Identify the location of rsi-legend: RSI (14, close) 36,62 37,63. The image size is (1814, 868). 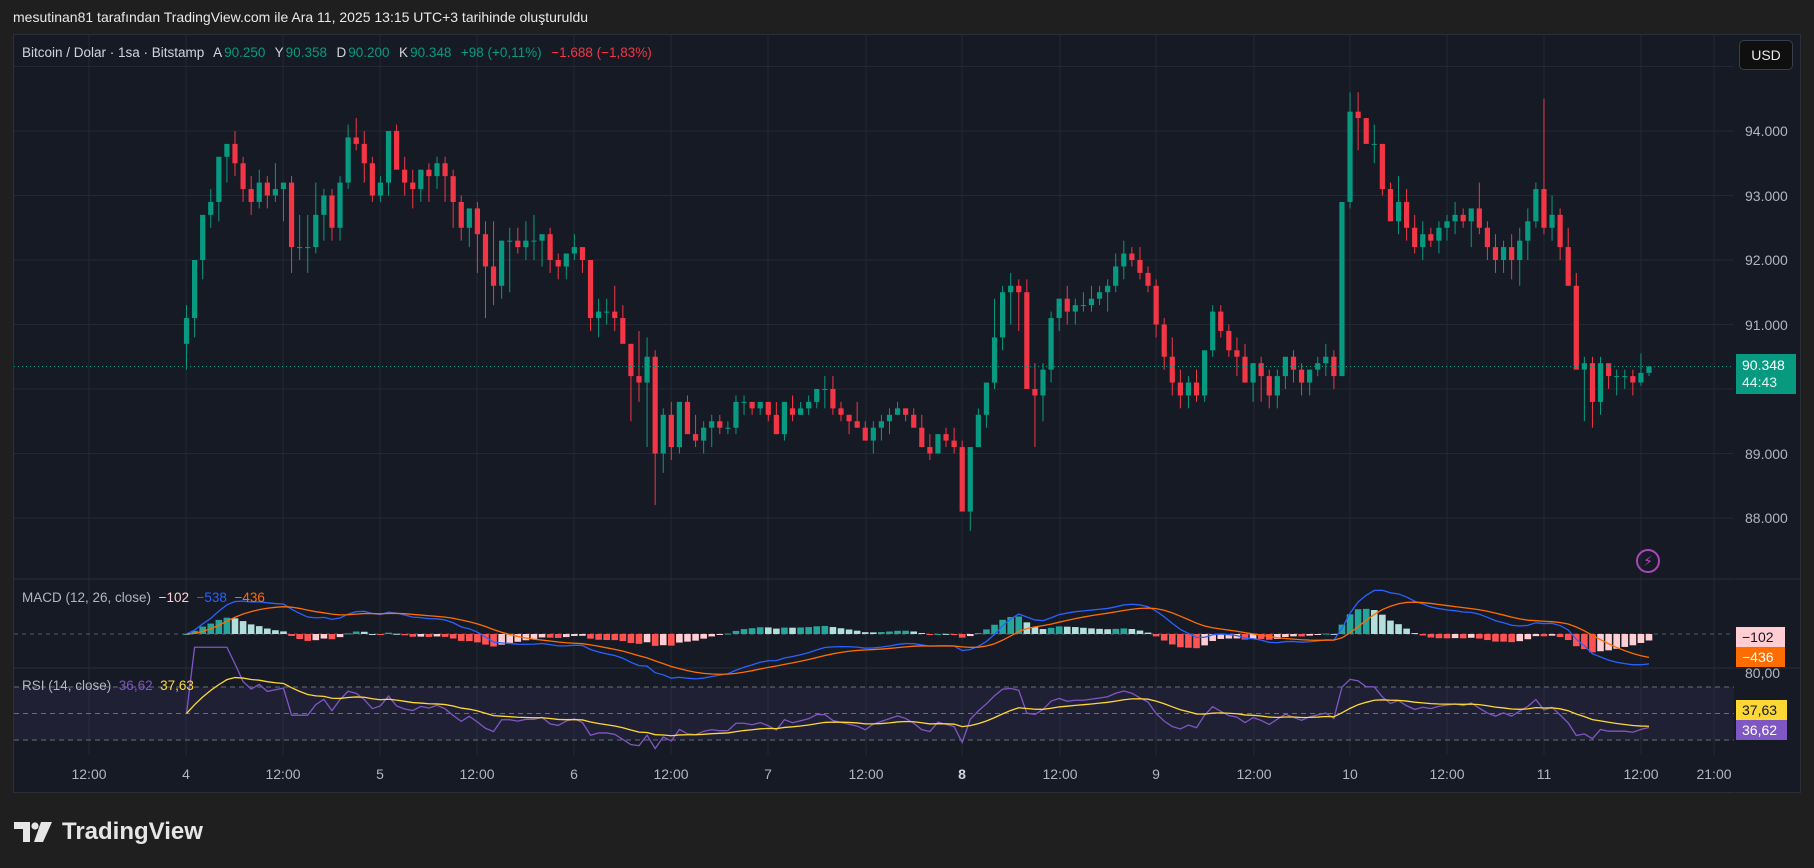
(108, 685).